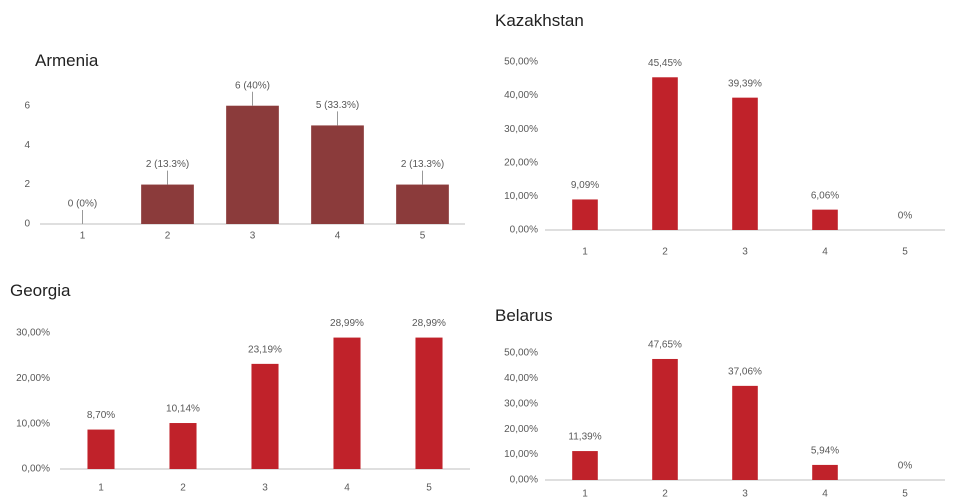 Image resolution: width=969 pixels, height=499 pixels. I want to click on value-label: 10,14%, so click(183, 409).